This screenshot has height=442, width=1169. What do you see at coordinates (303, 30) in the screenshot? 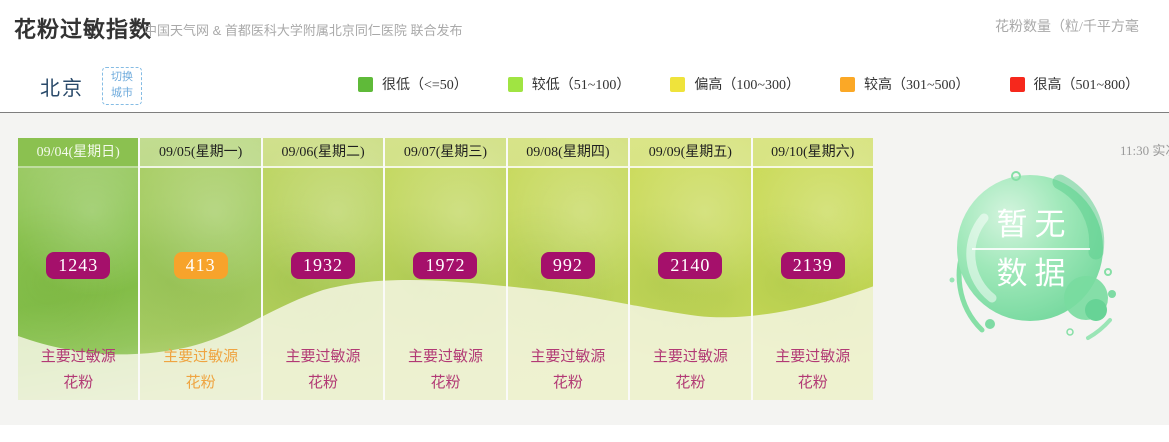
I see `publisher-subtitle: 中国天气网 & 首都医科大学附属北京同仁医院 联合发布` at bounding box center [303, 30].